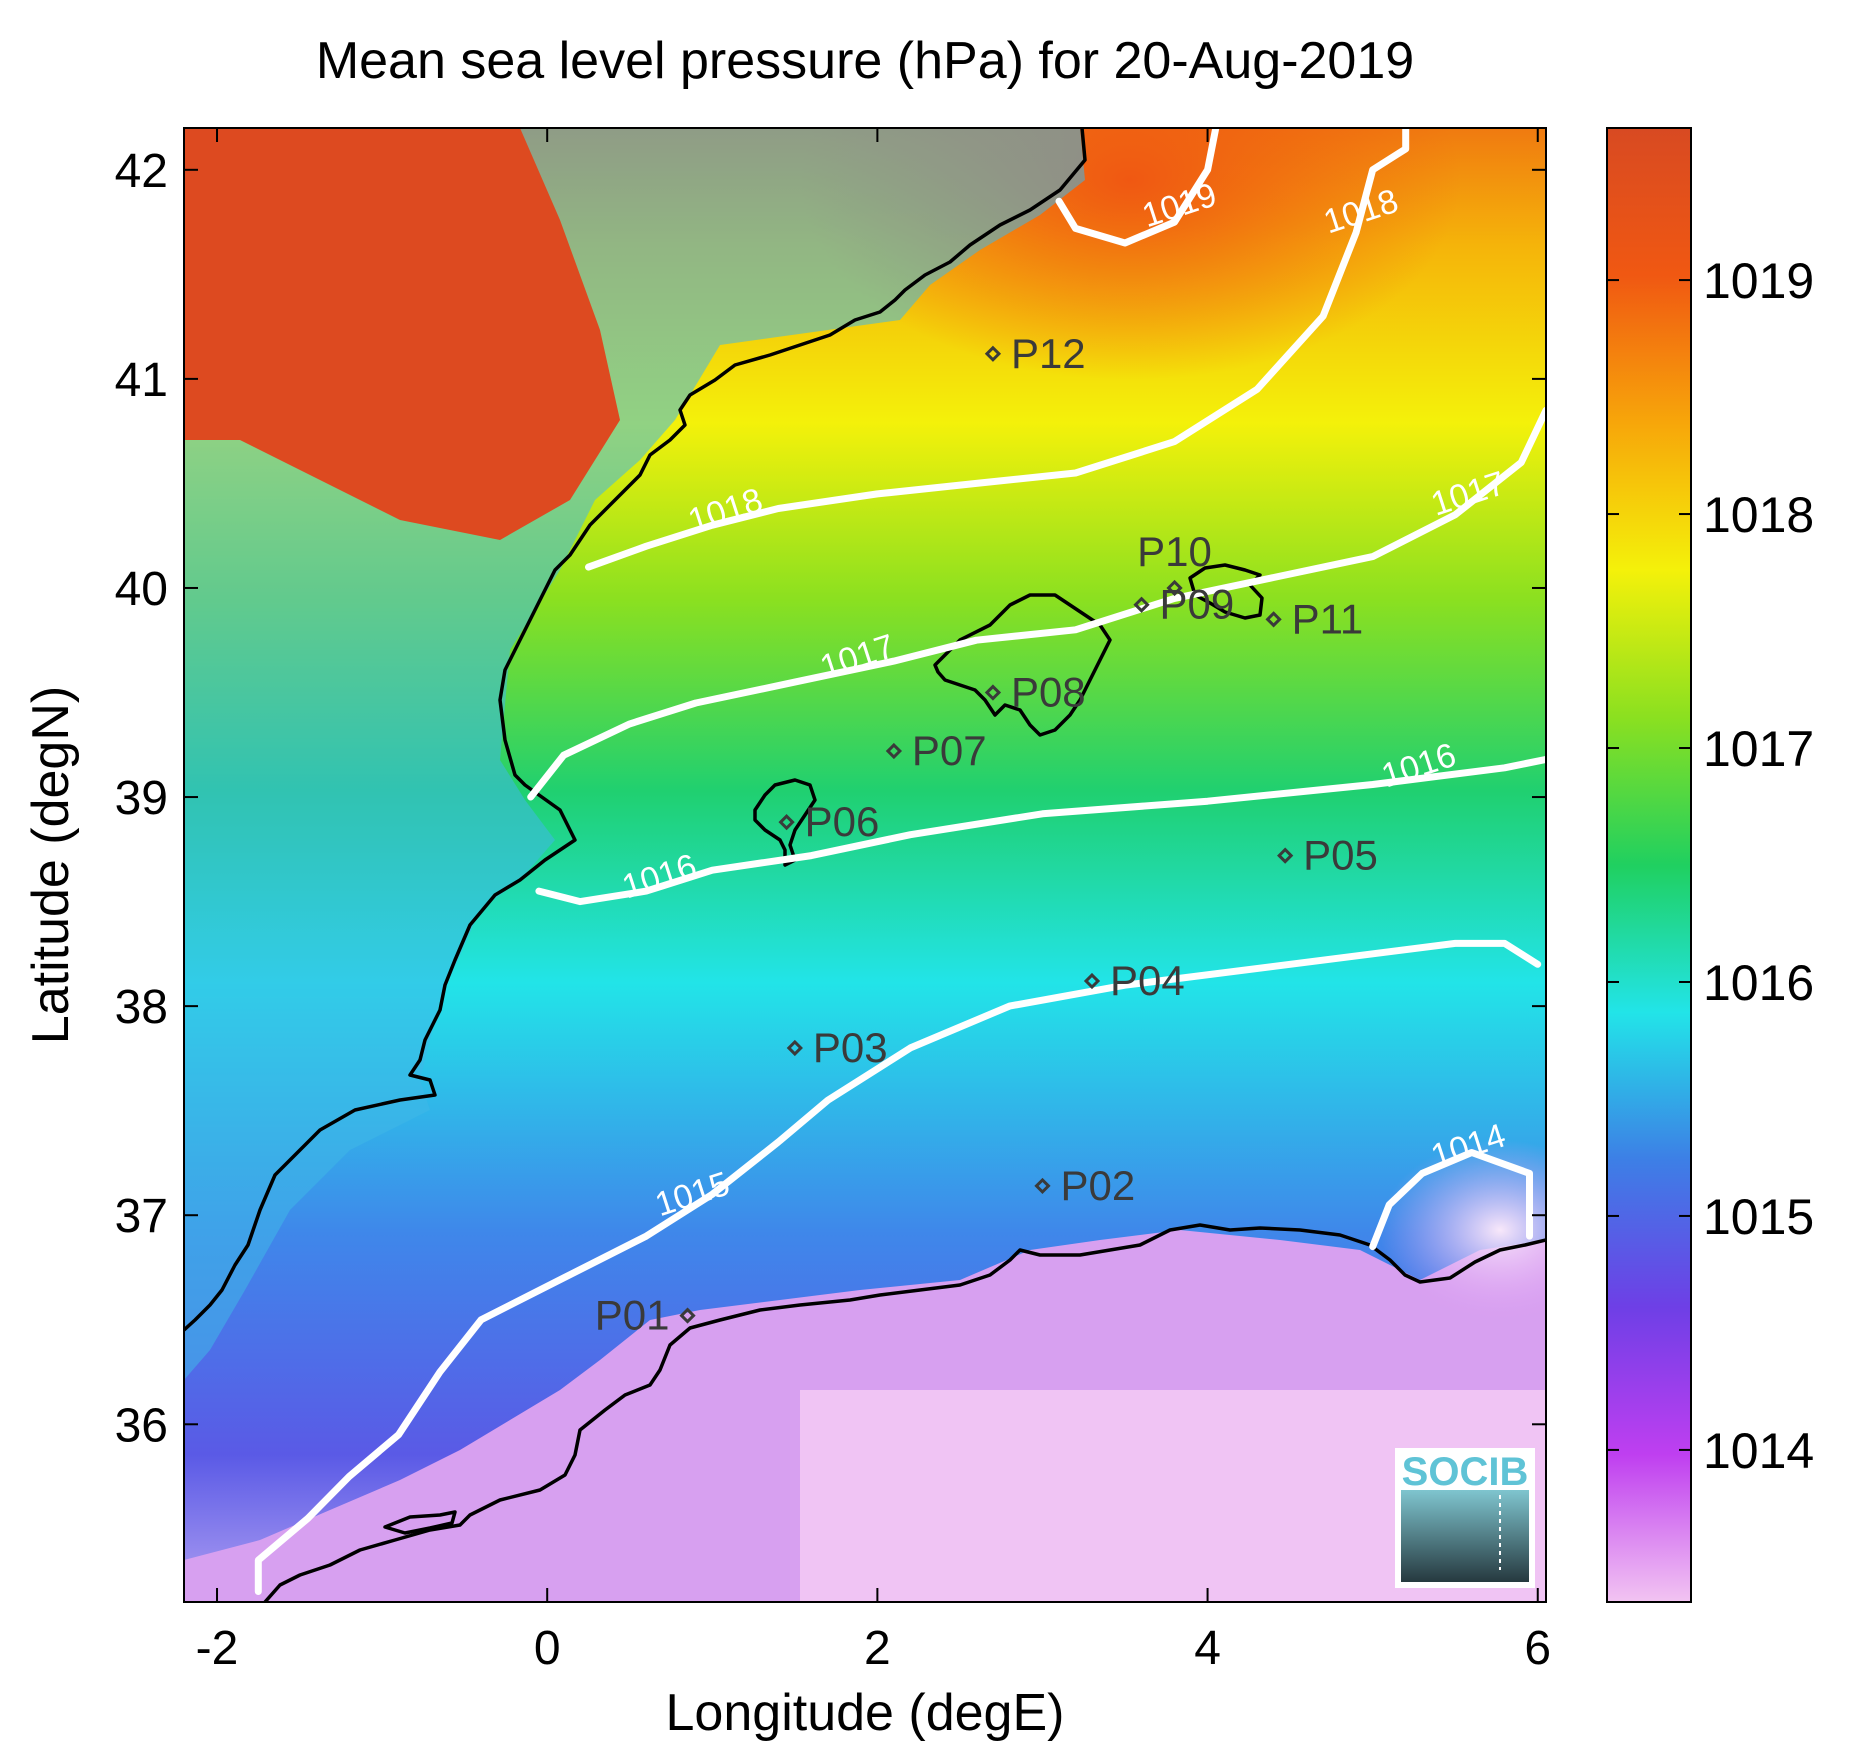 The width and height of the screenshot is (1854, 1758). What do you see at coordinates (1451, 1200) in the screenshot?
I see `contour-1014-line` at bounding box center [1451, 1200].